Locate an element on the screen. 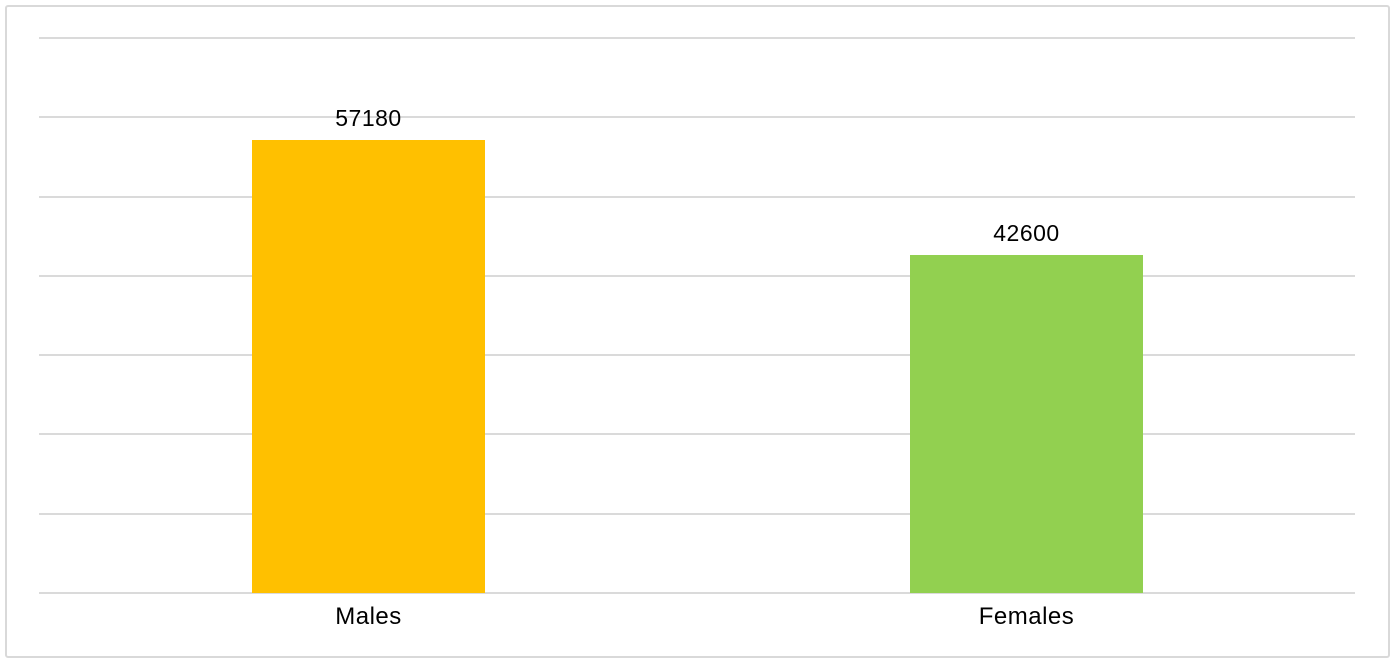 The width and height of the screenshot is (1395, 663). bar-group-males: 57180 is located at coordinates (368, 315).